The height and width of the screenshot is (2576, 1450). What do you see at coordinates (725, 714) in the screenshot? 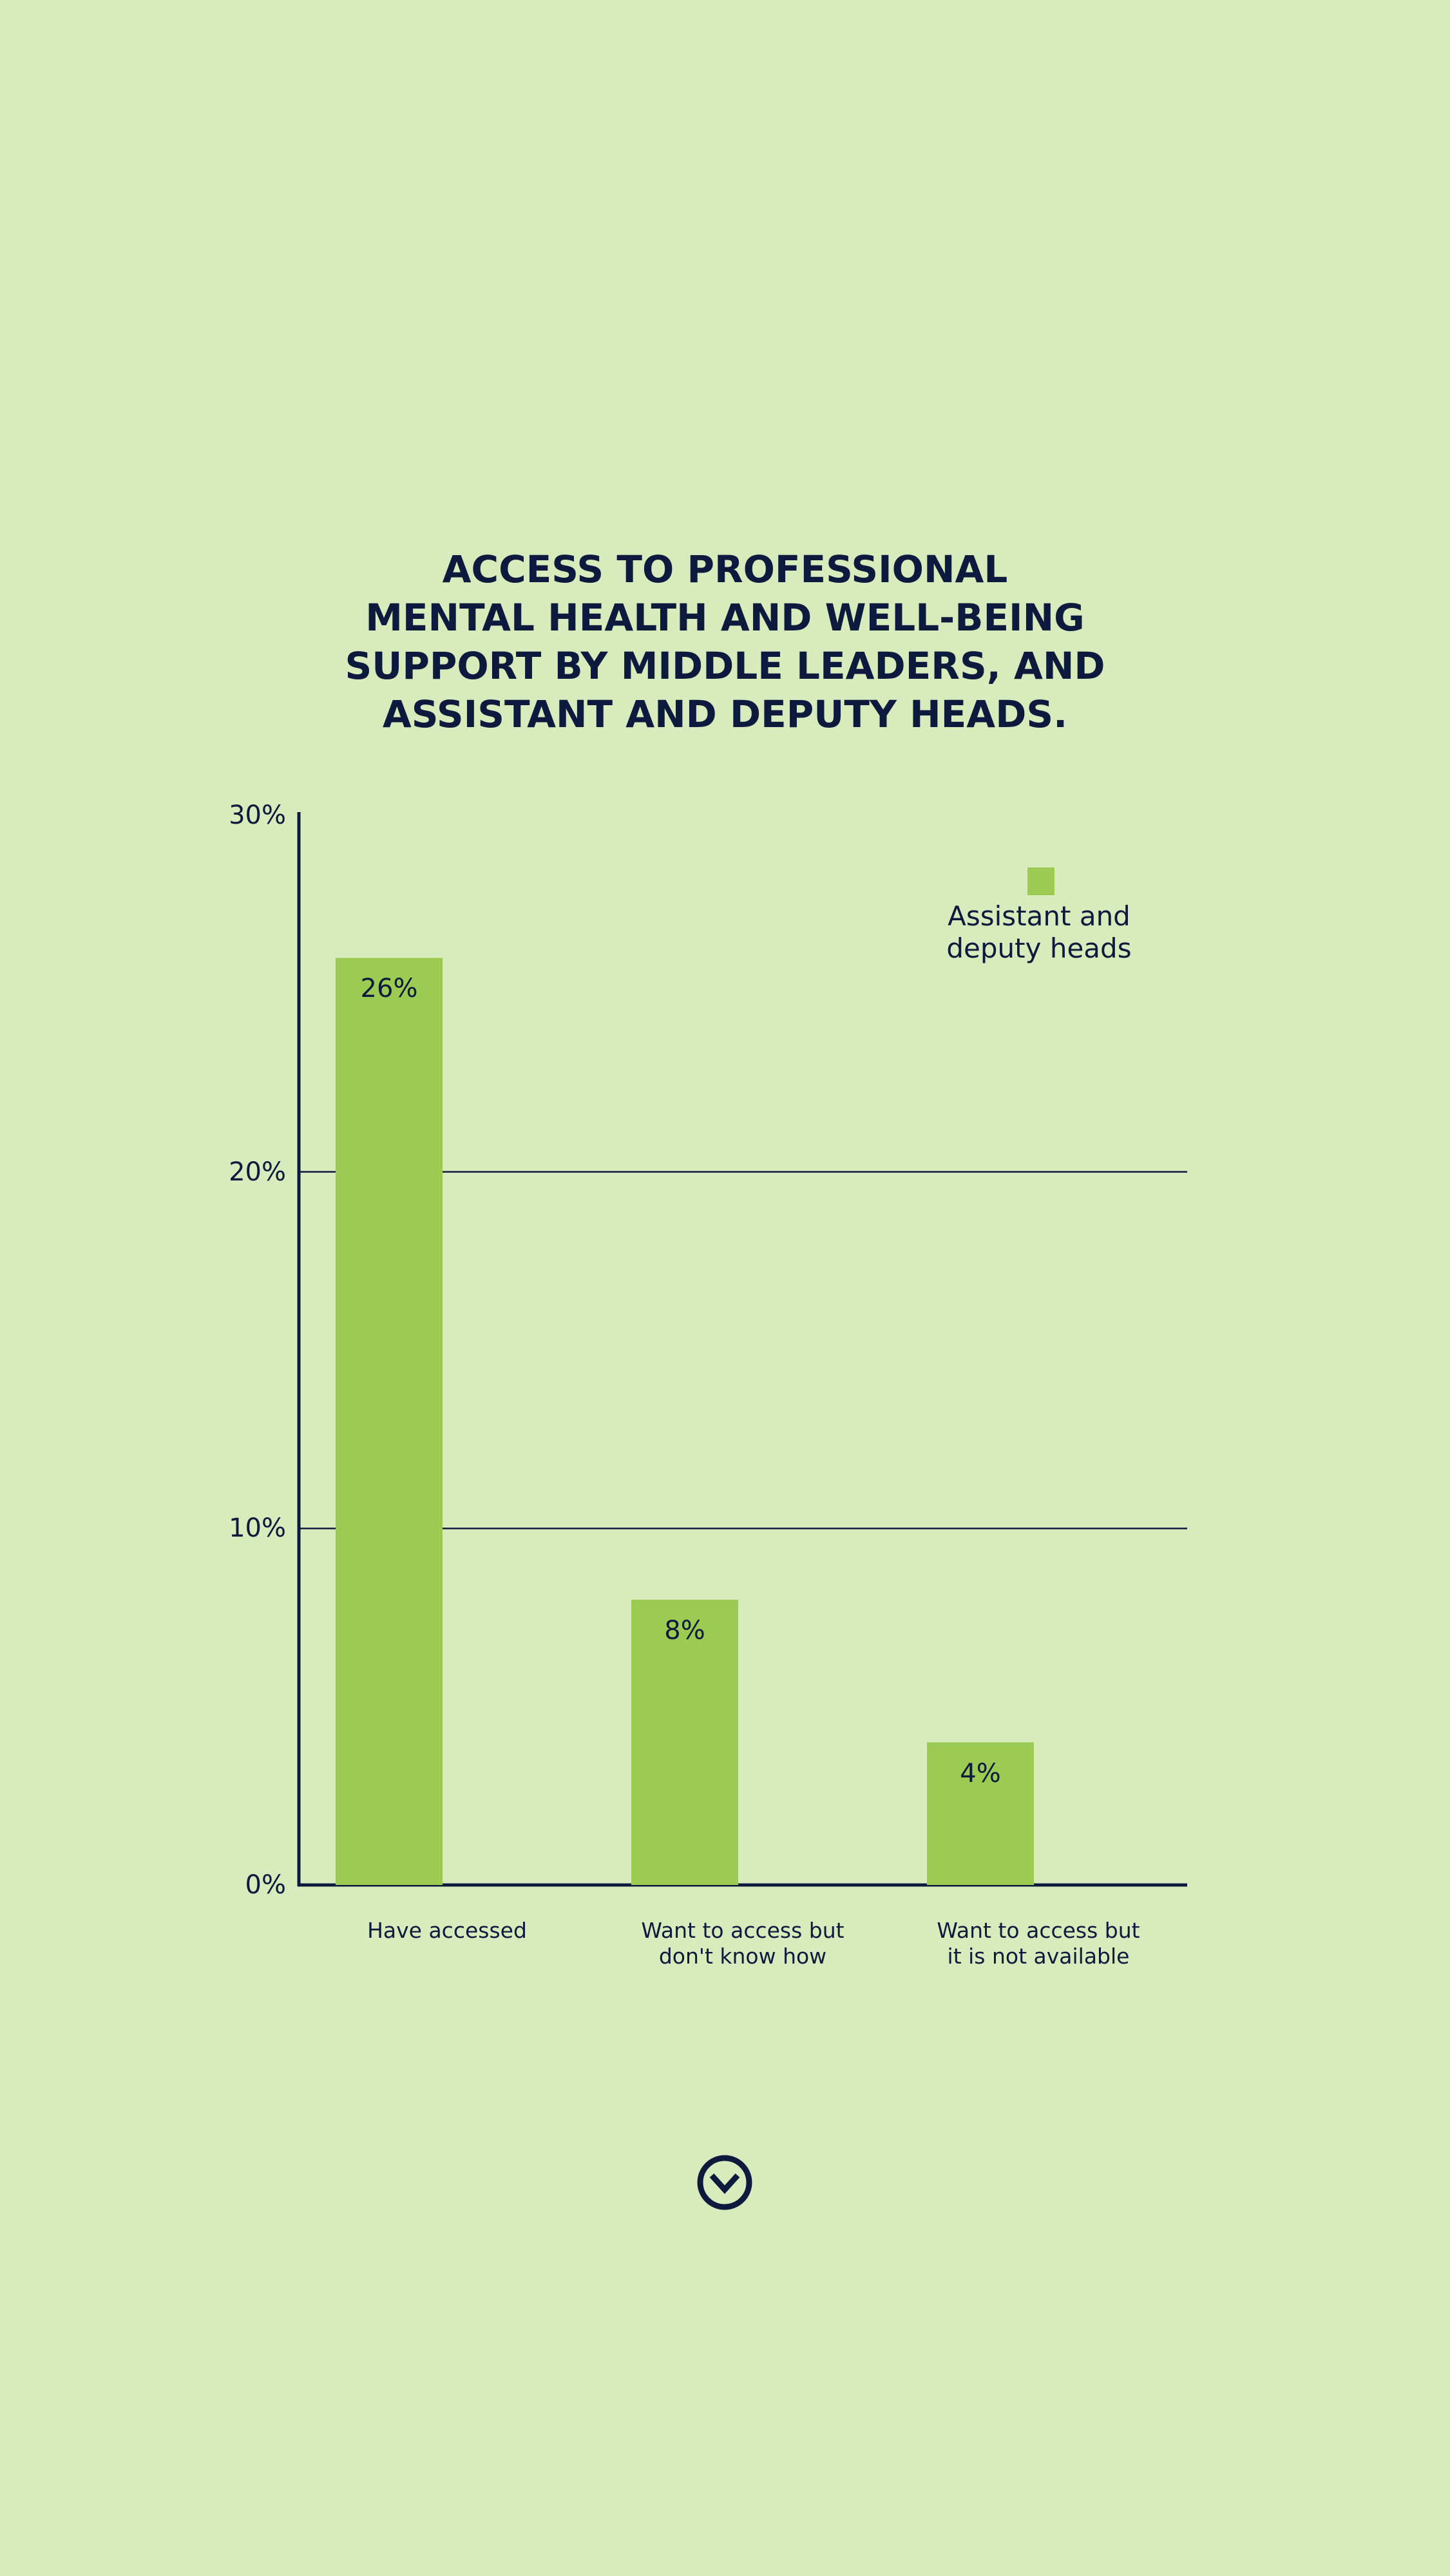
I see `chart-title: ASSISTANT AND DEPUTY HEADS.` at bounding box center [725, 714].